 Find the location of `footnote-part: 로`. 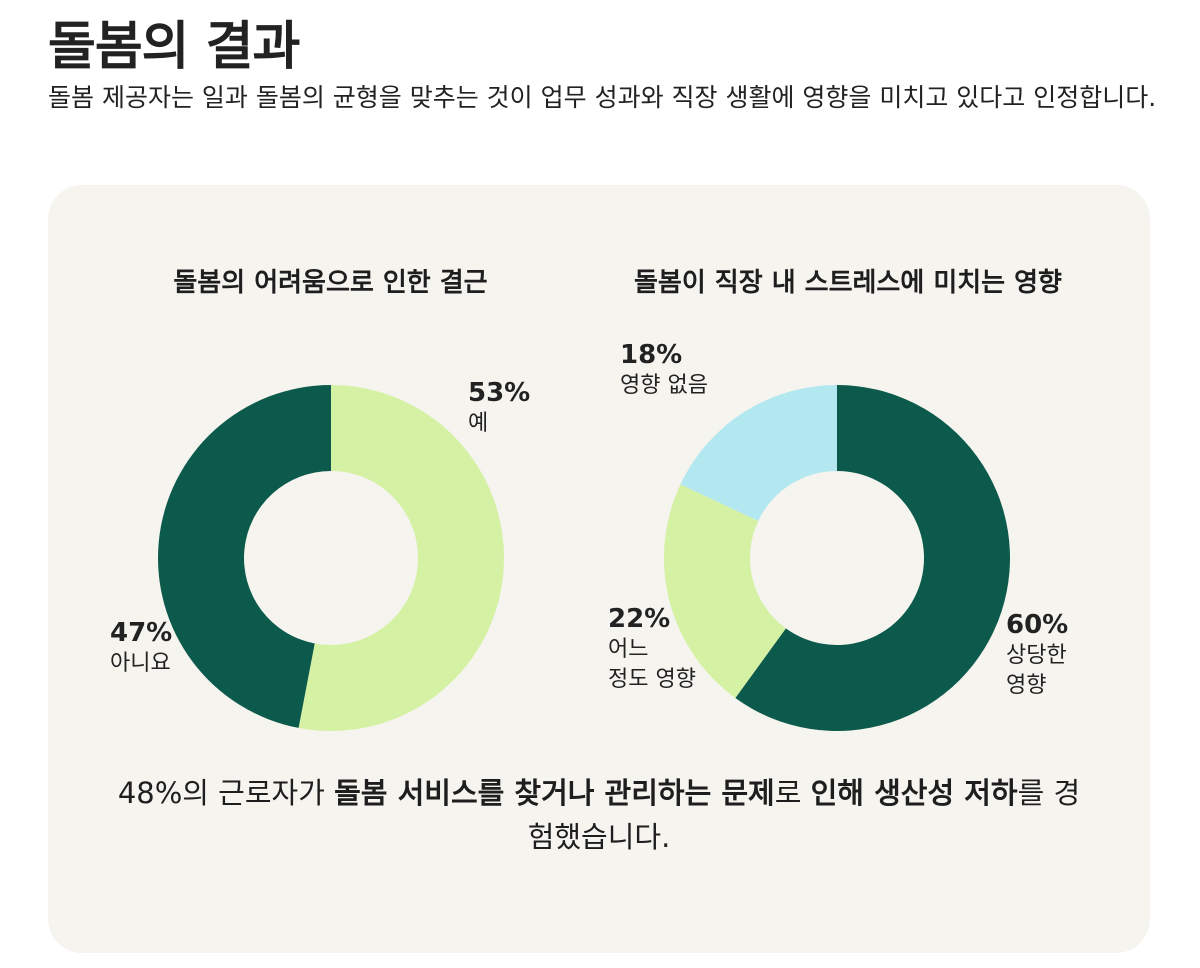

footnote-part: 로 is located at coordinates (792, 793).